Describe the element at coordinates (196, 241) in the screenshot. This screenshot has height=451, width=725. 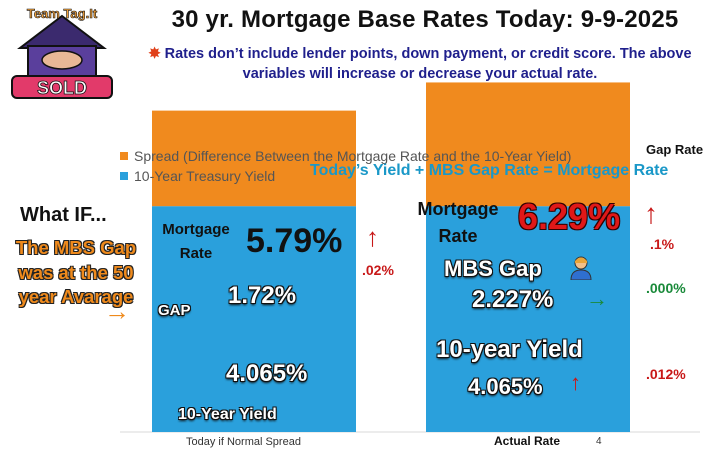
I see `mortgage-rate-label-left: Mortgage Rate` at that location.